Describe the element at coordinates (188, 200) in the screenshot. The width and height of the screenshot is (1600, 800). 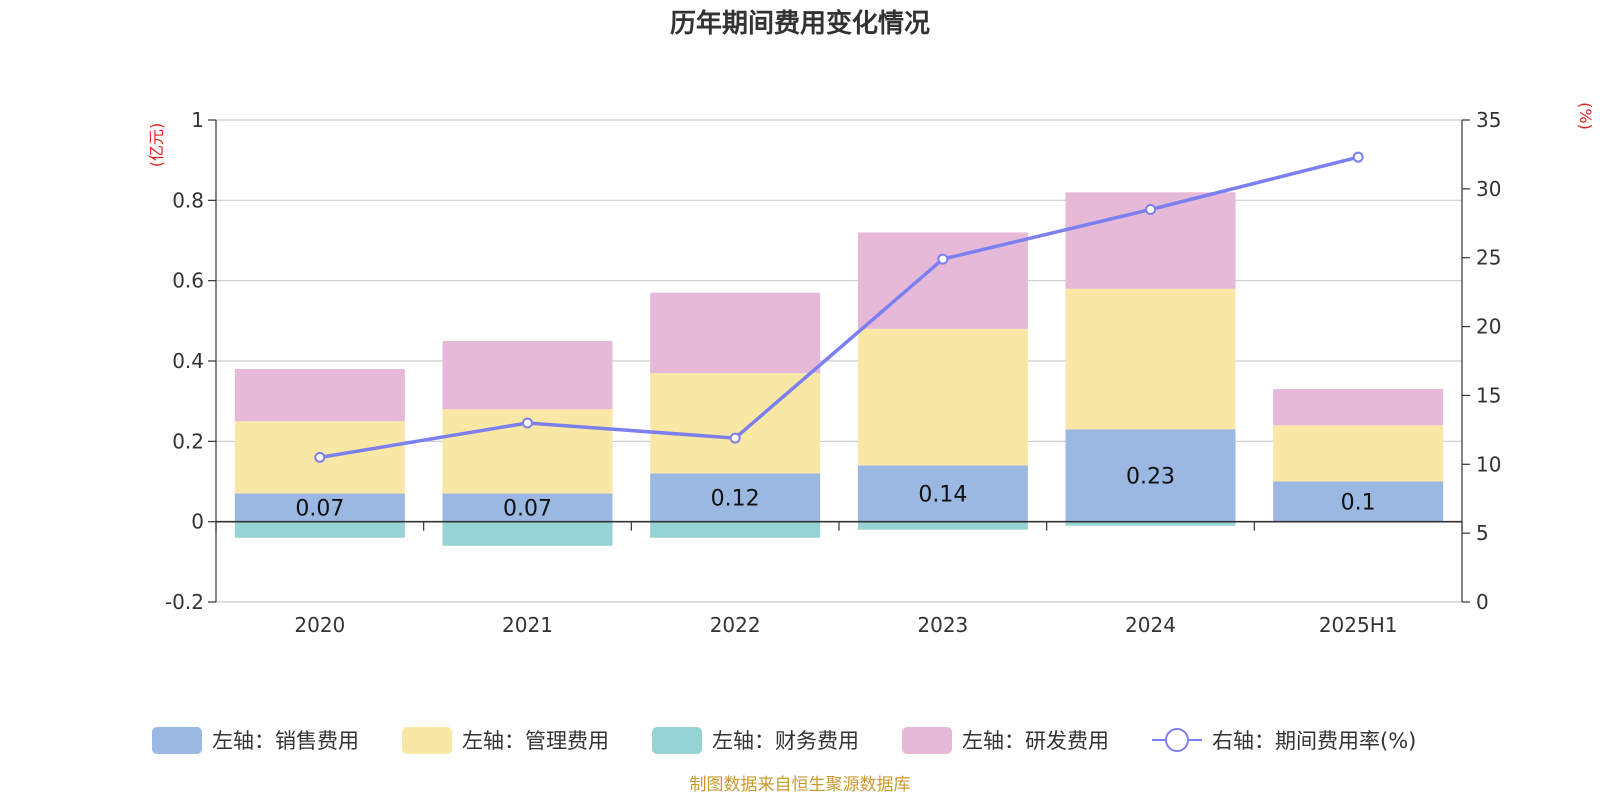
I see `left-tick-label: 0.8` at that location.